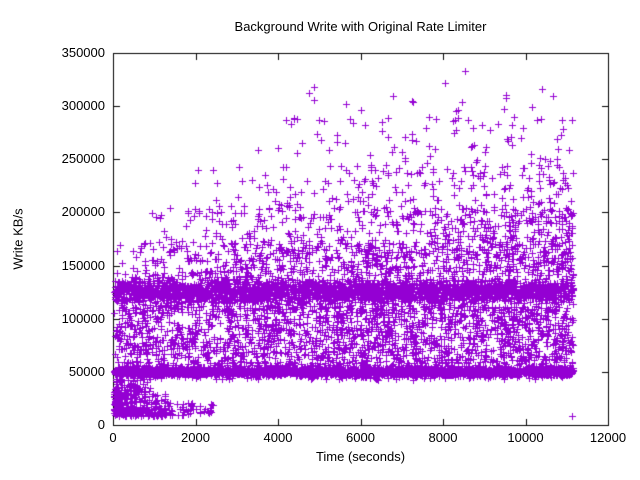 The height and width of the screenshot is (480, 640). I want to click on y-tick-label: 250000, so click(83, 159).